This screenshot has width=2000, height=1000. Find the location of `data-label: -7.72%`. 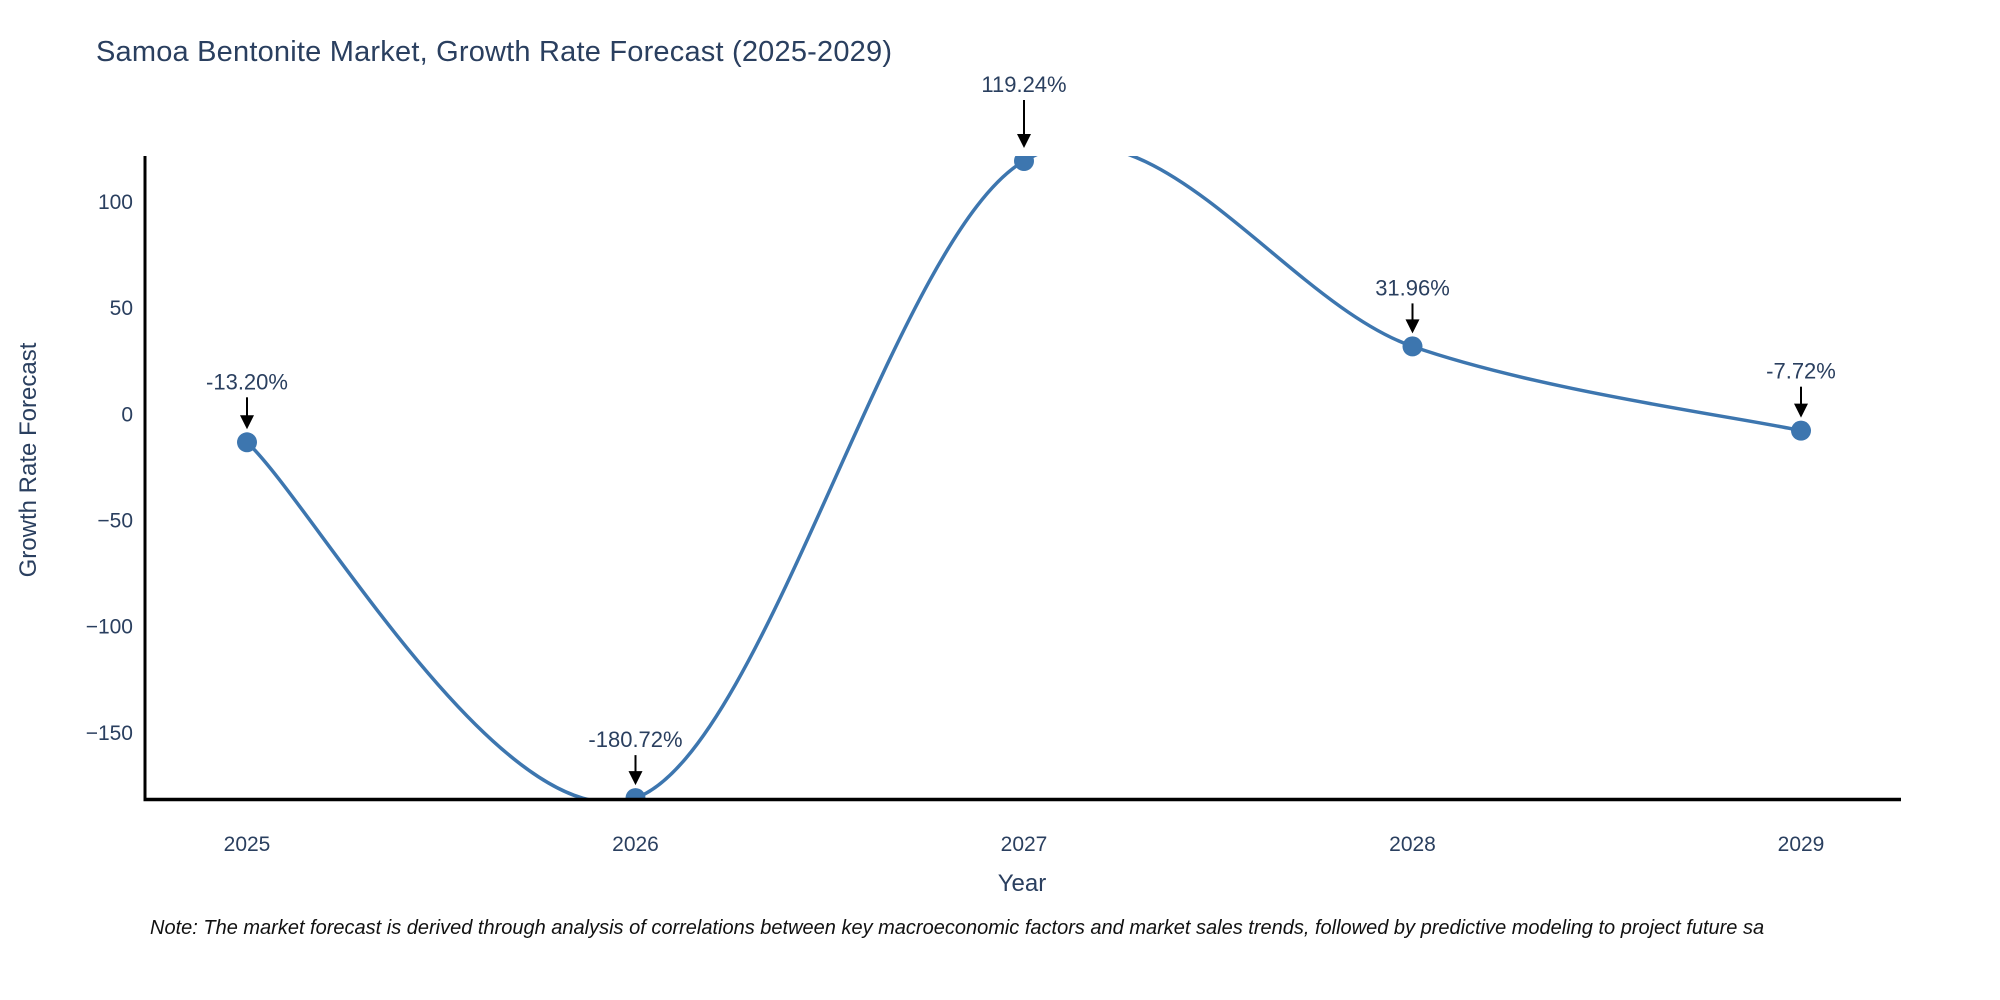

data-label: -7.72% is located at coordinates (1801, 371).